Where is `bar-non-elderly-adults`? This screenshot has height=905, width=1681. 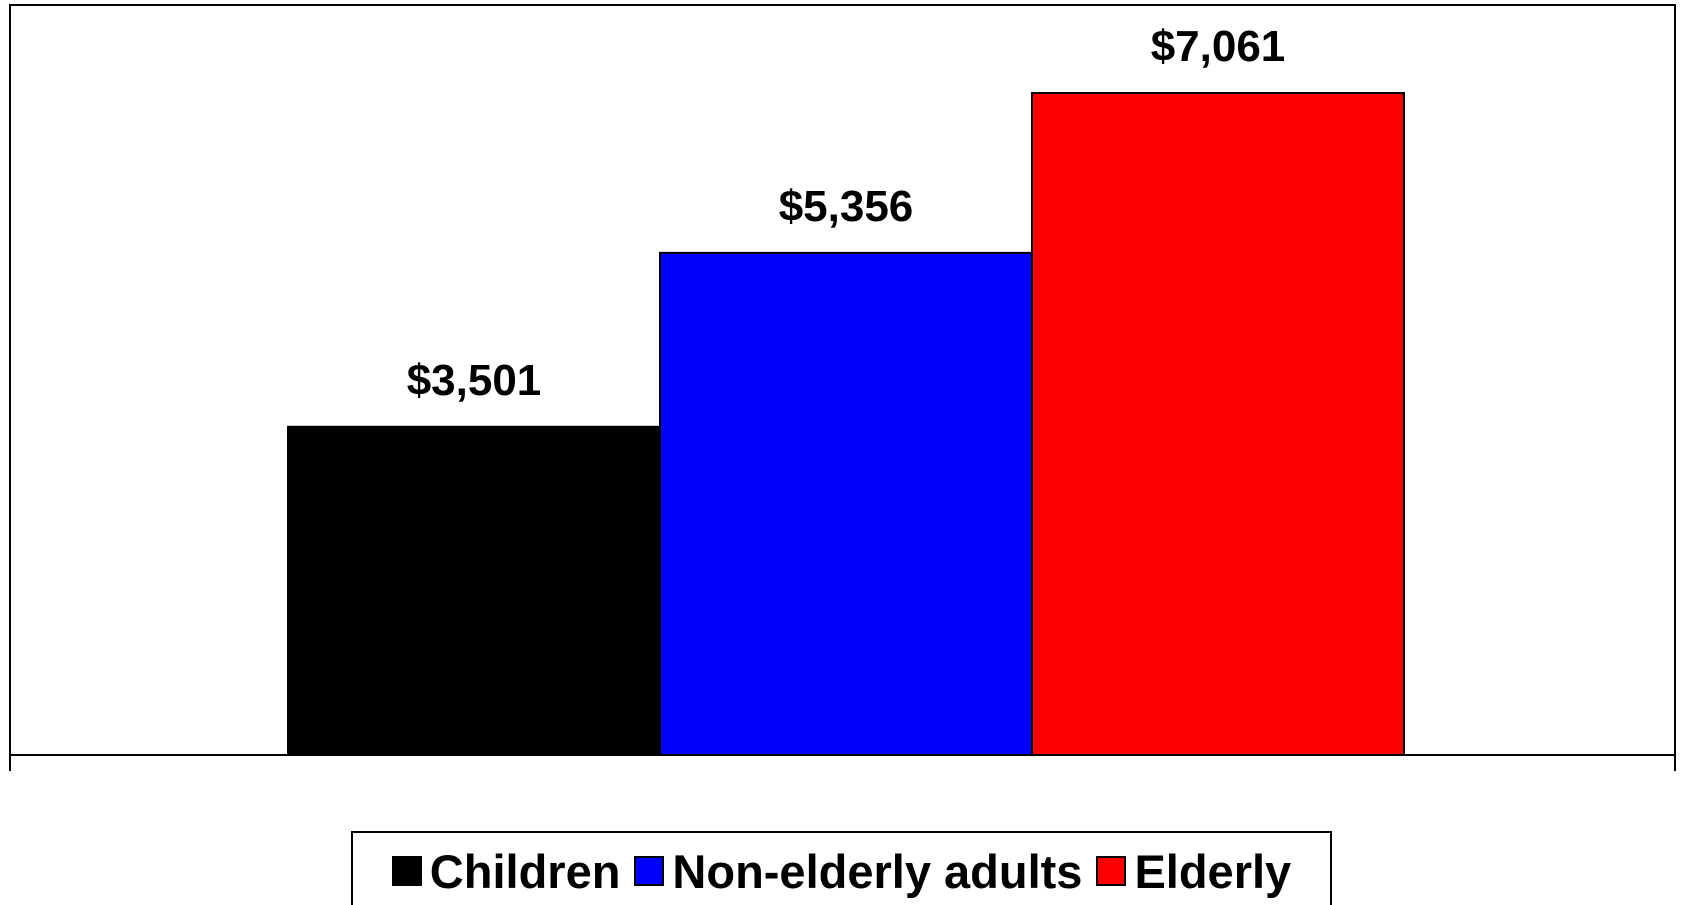 bar-non-elderly-adults is located at coordinates (846, 504).